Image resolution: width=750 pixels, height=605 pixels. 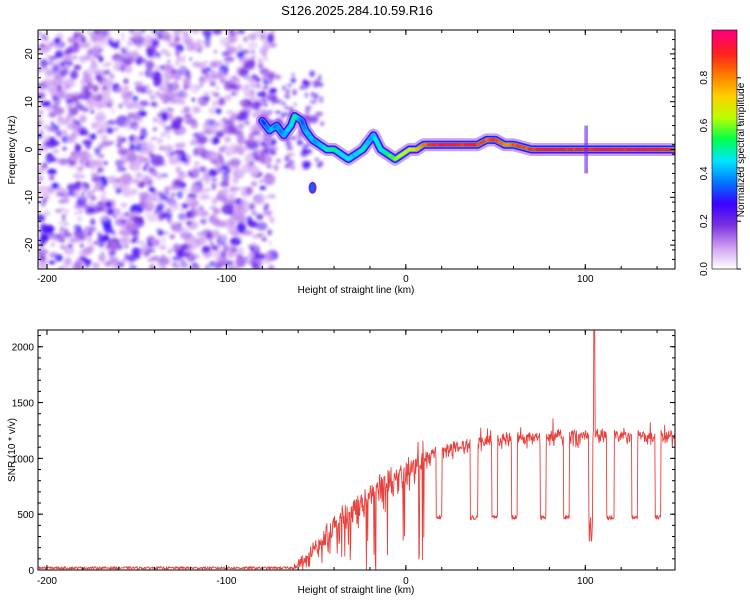 I want to click on colorbar-tick-label: 0.4, so click(x=704, y=173).